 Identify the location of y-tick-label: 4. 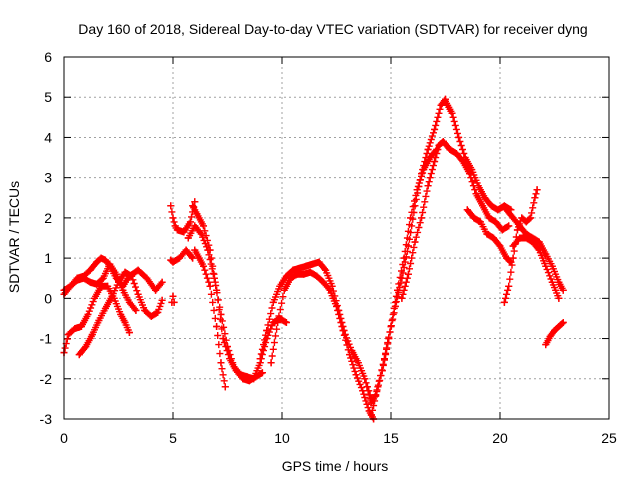
(48, 137).